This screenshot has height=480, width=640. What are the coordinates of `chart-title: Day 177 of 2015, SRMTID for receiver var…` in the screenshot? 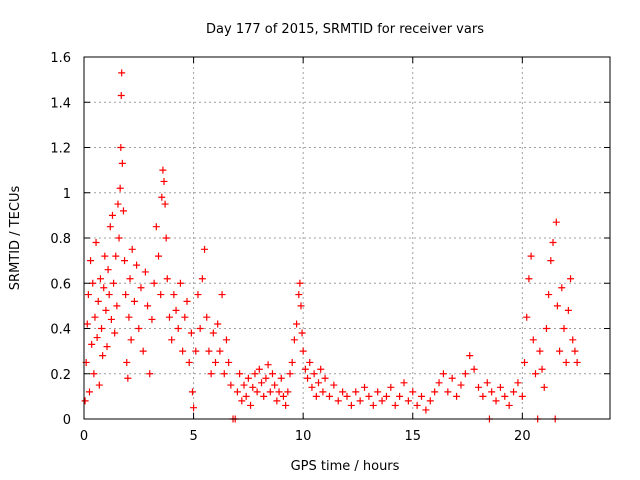 It's located at (345, 29).